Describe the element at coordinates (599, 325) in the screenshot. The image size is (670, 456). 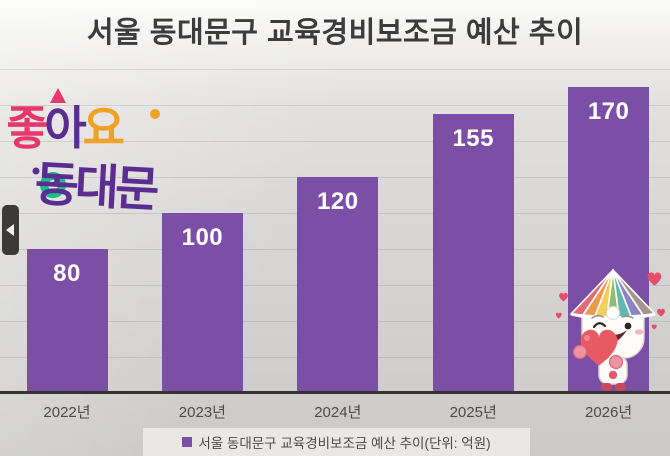
I see `mascot-wink-eye` at that location.